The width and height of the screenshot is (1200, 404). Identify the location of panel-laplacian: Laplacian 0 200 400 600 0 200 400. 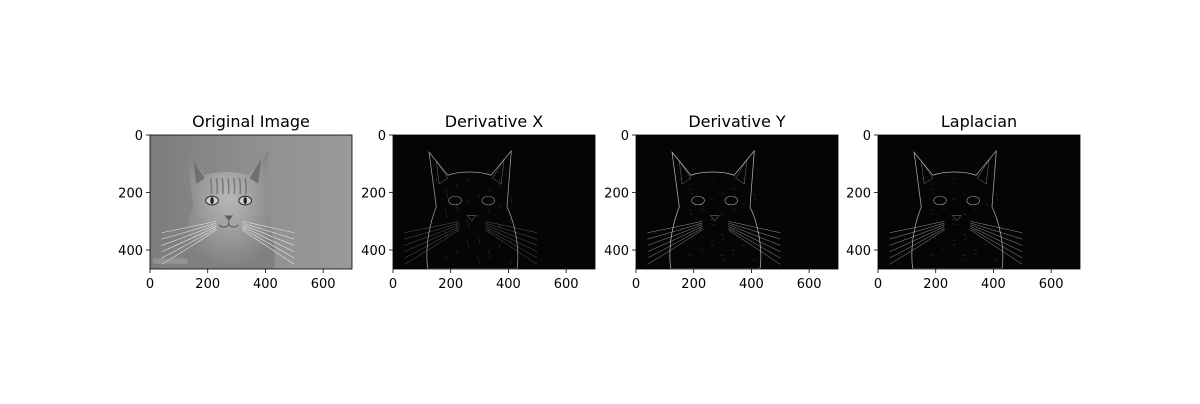
(963, 202).